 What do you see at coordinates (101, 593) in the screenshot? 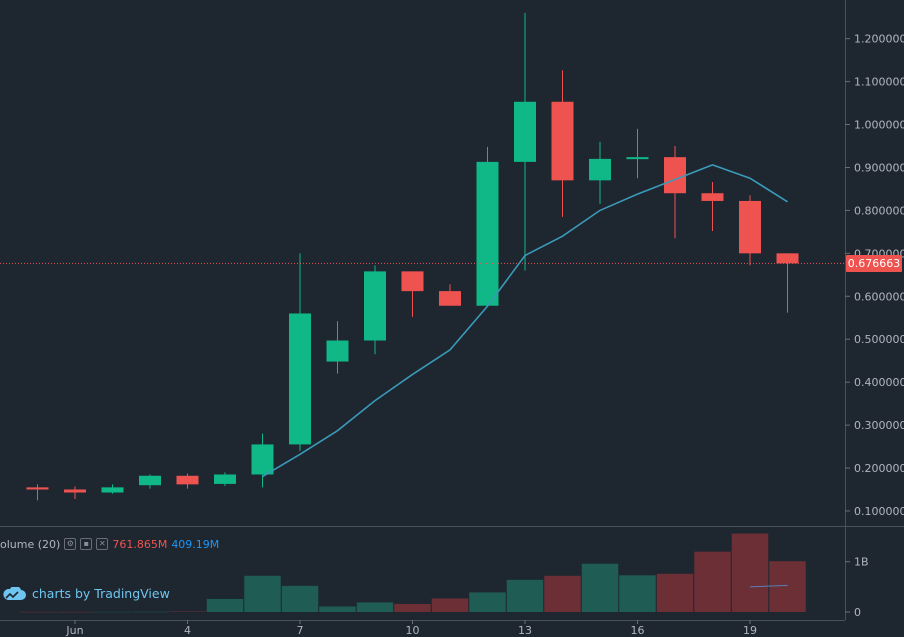
I see `branding-text: charts by TradingView` at bounding box center [101, 593].